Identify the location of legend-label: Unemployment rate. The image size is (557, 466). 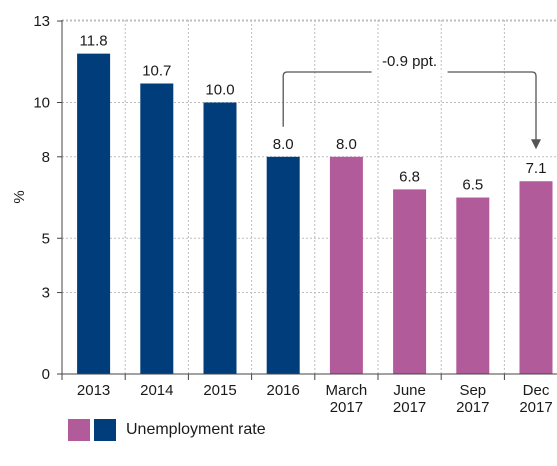
(196, 429).